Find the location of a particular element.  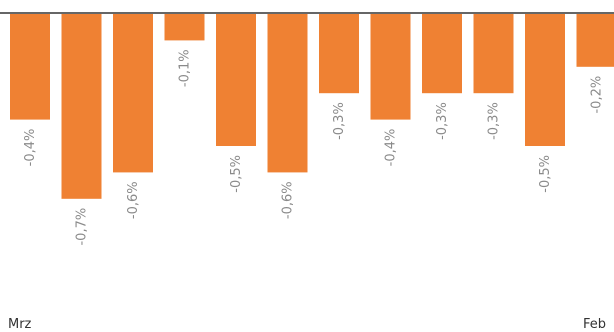

data-label-9: -0,3% is located at coordinates (442, 121).